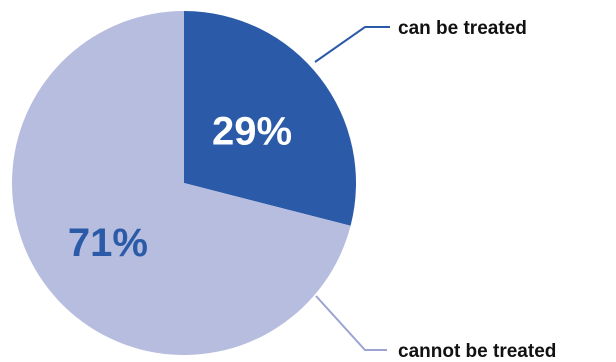  Describe the element at coordinates (462, 28) in the screenshot. I see `slice-category-label: can be treated` at that location.